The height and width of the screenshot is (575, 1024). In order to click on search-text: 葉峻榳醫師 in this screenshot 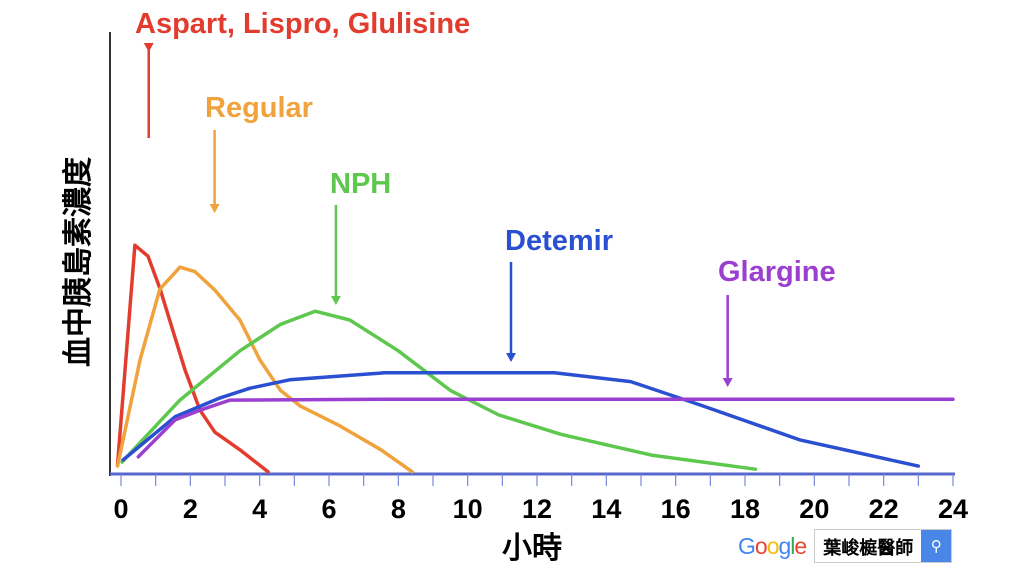, I will do `click(868, 548)`.